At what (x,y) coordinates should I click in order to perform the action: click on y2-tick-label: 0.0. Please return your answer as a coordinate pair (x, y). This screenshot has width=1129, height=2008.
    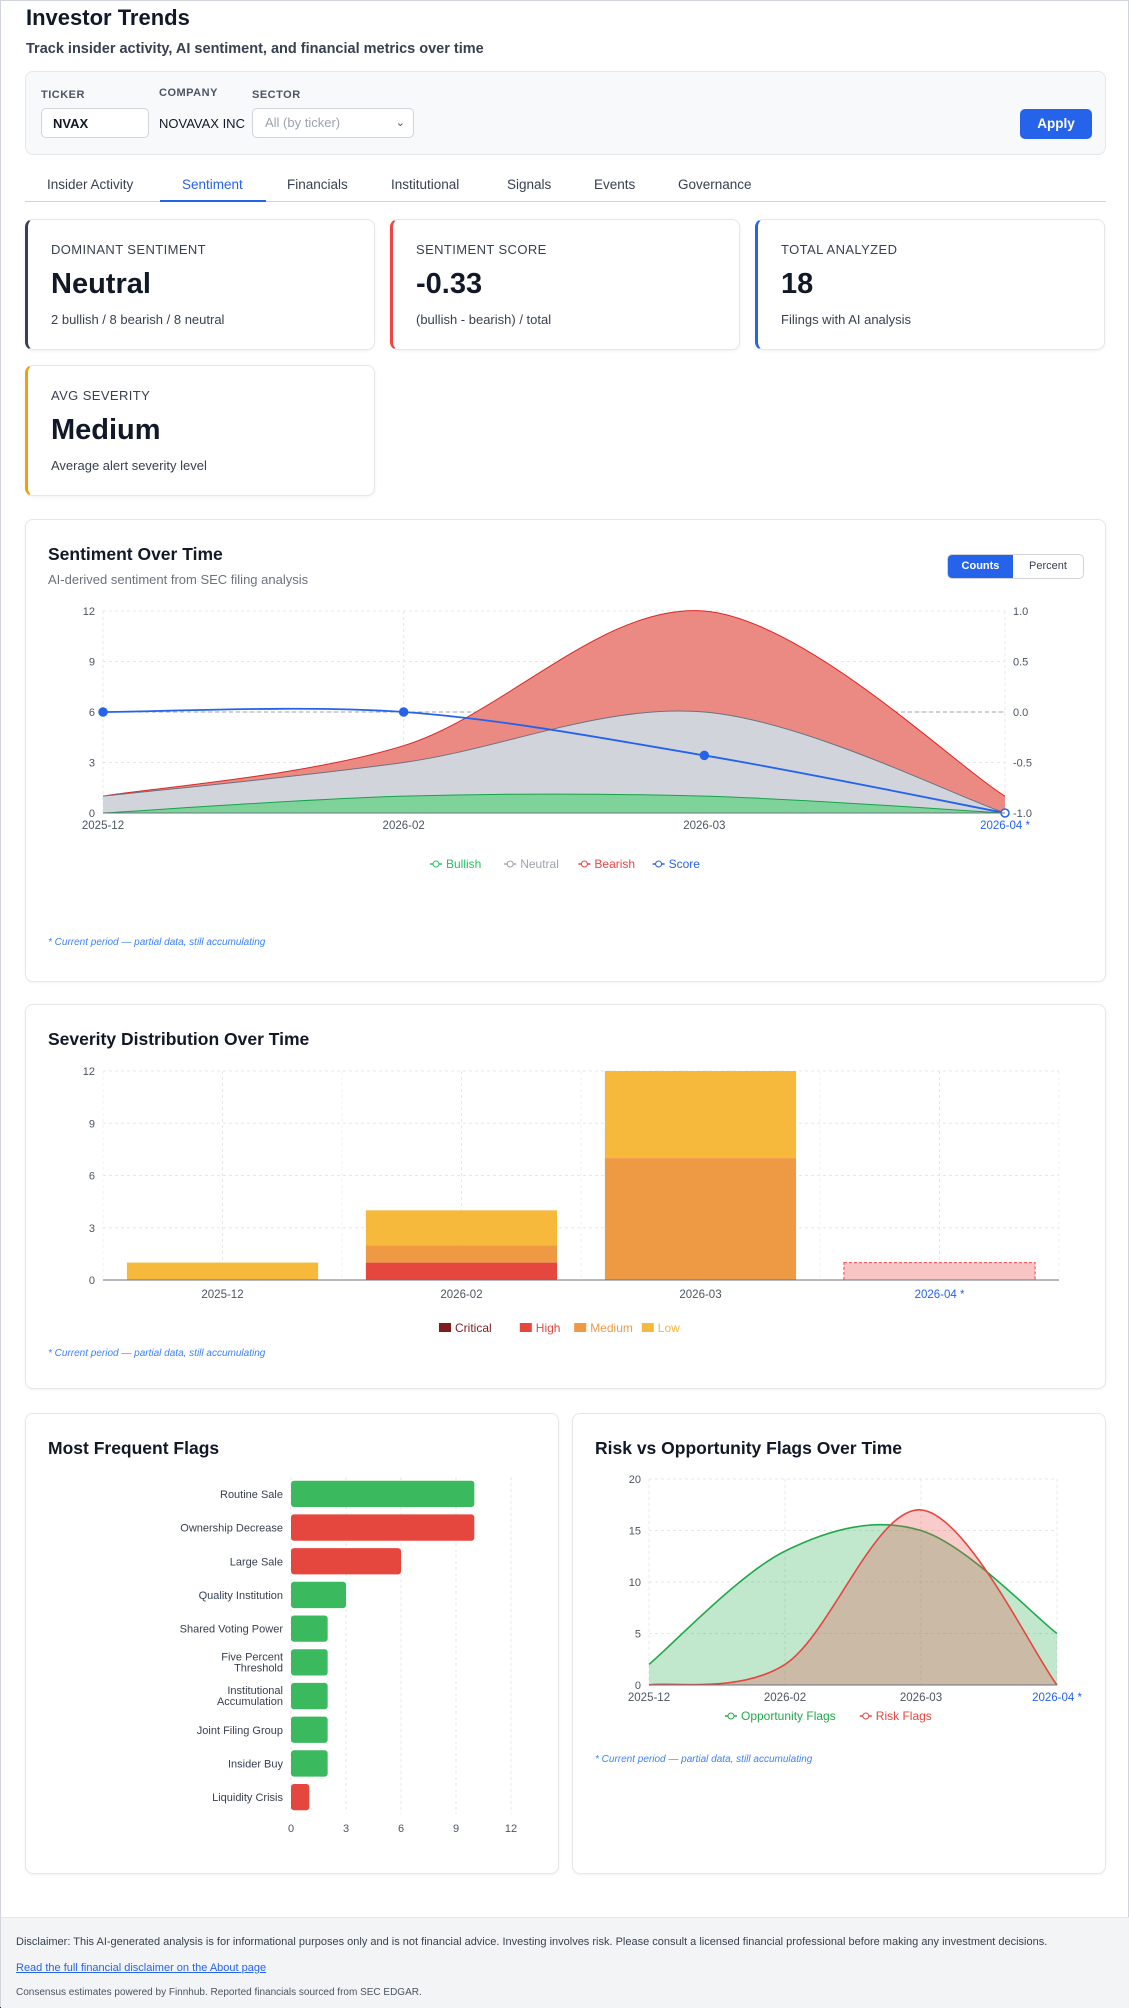
    Looking at the image, I should click on (1020, 713).